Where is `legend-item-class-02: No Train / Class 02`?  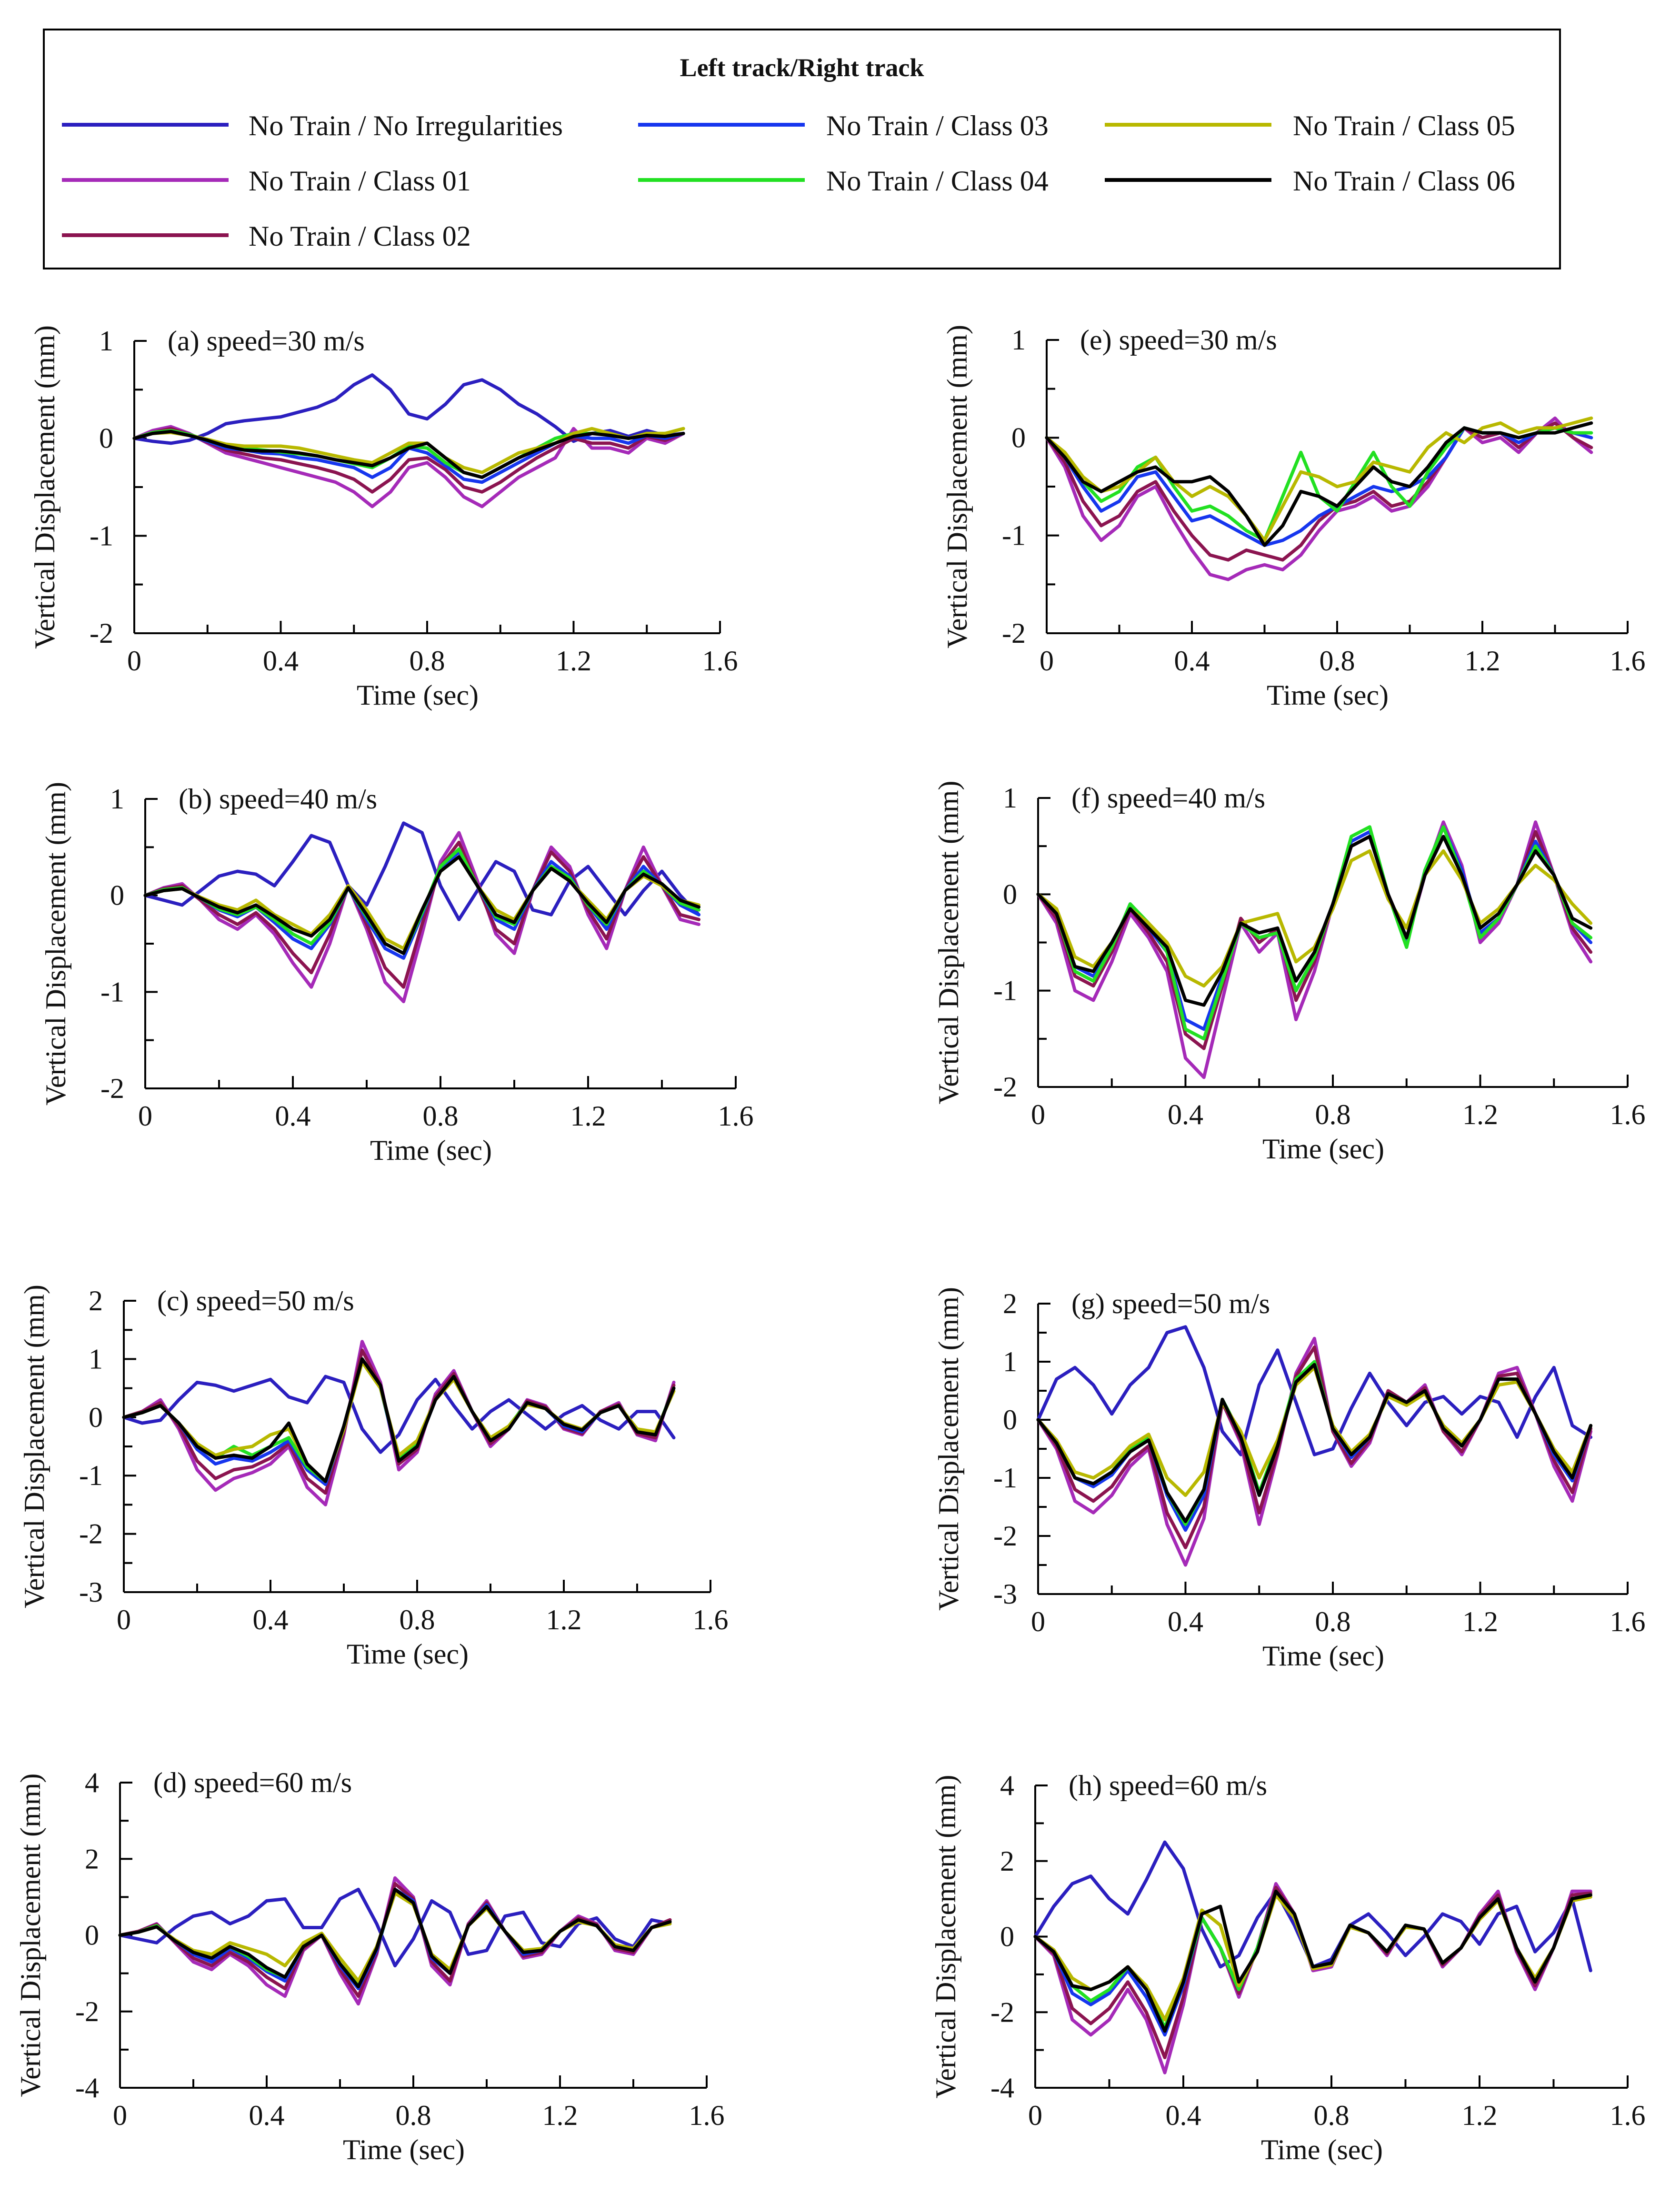 legend-item-class-02: No Train / Class 02 is located at coordinates (266, 236).